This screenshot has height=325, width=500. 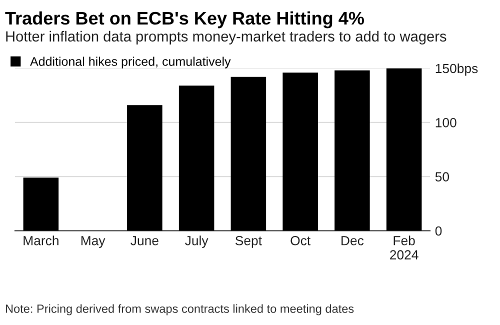 What do you see at coordinates (438, 231) in the screenshot?
I see `y-tick-label: 0` at bounding box center [438, 231].